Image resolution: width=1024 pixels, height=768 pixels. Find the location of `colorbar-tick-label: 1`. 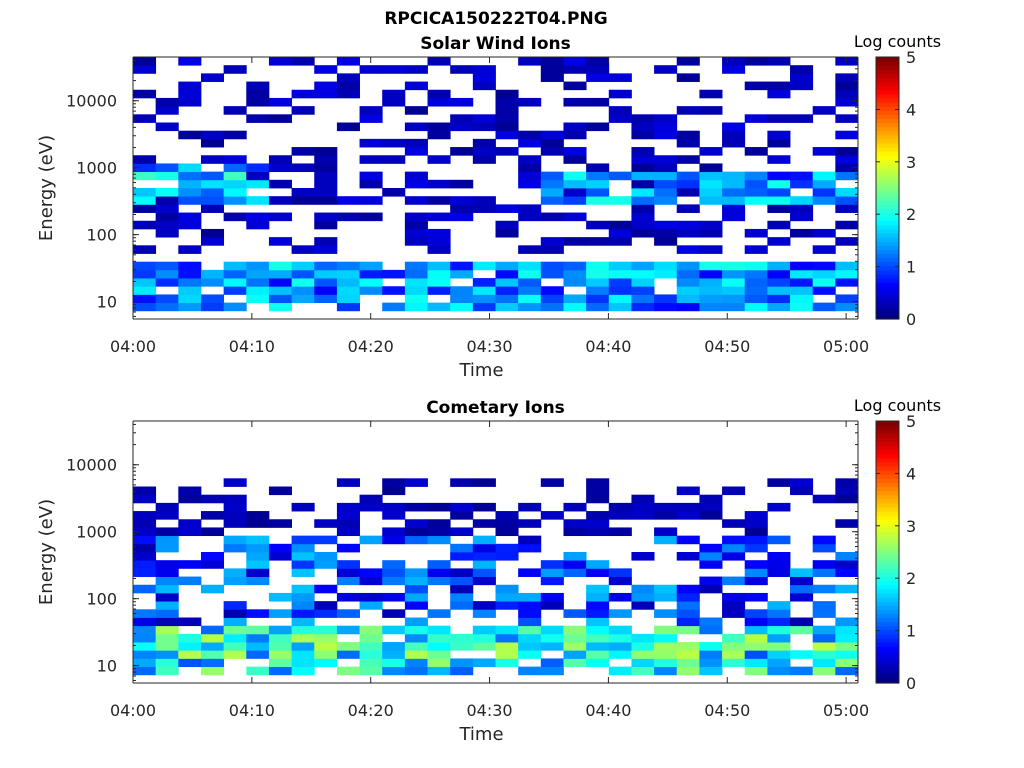

colorbar-tick-label: 1 is located at coordinates (911, 267).